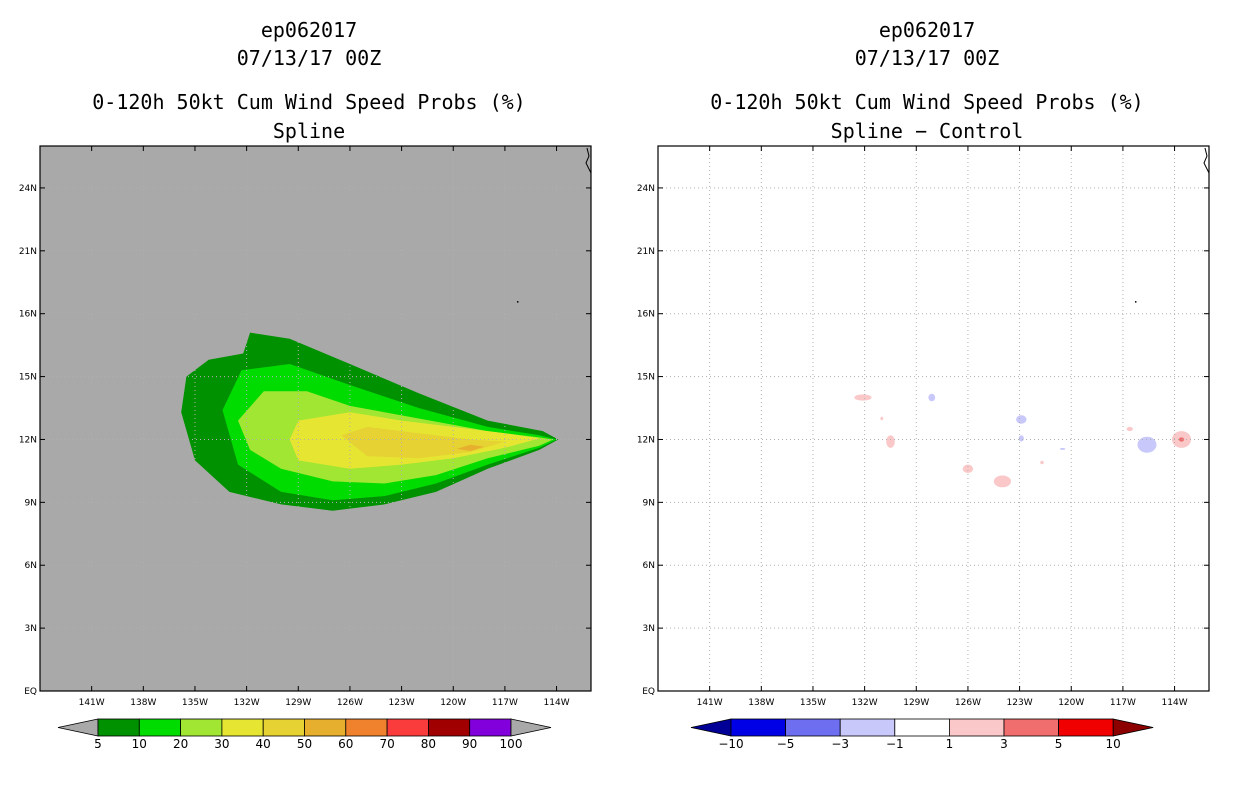 The height and width of the screenshot is (800, 1236). What do you see at coordinates (28, 440) in the screenshot?
I see `y-tick-label: 12N` at bounding box center [28, 440].